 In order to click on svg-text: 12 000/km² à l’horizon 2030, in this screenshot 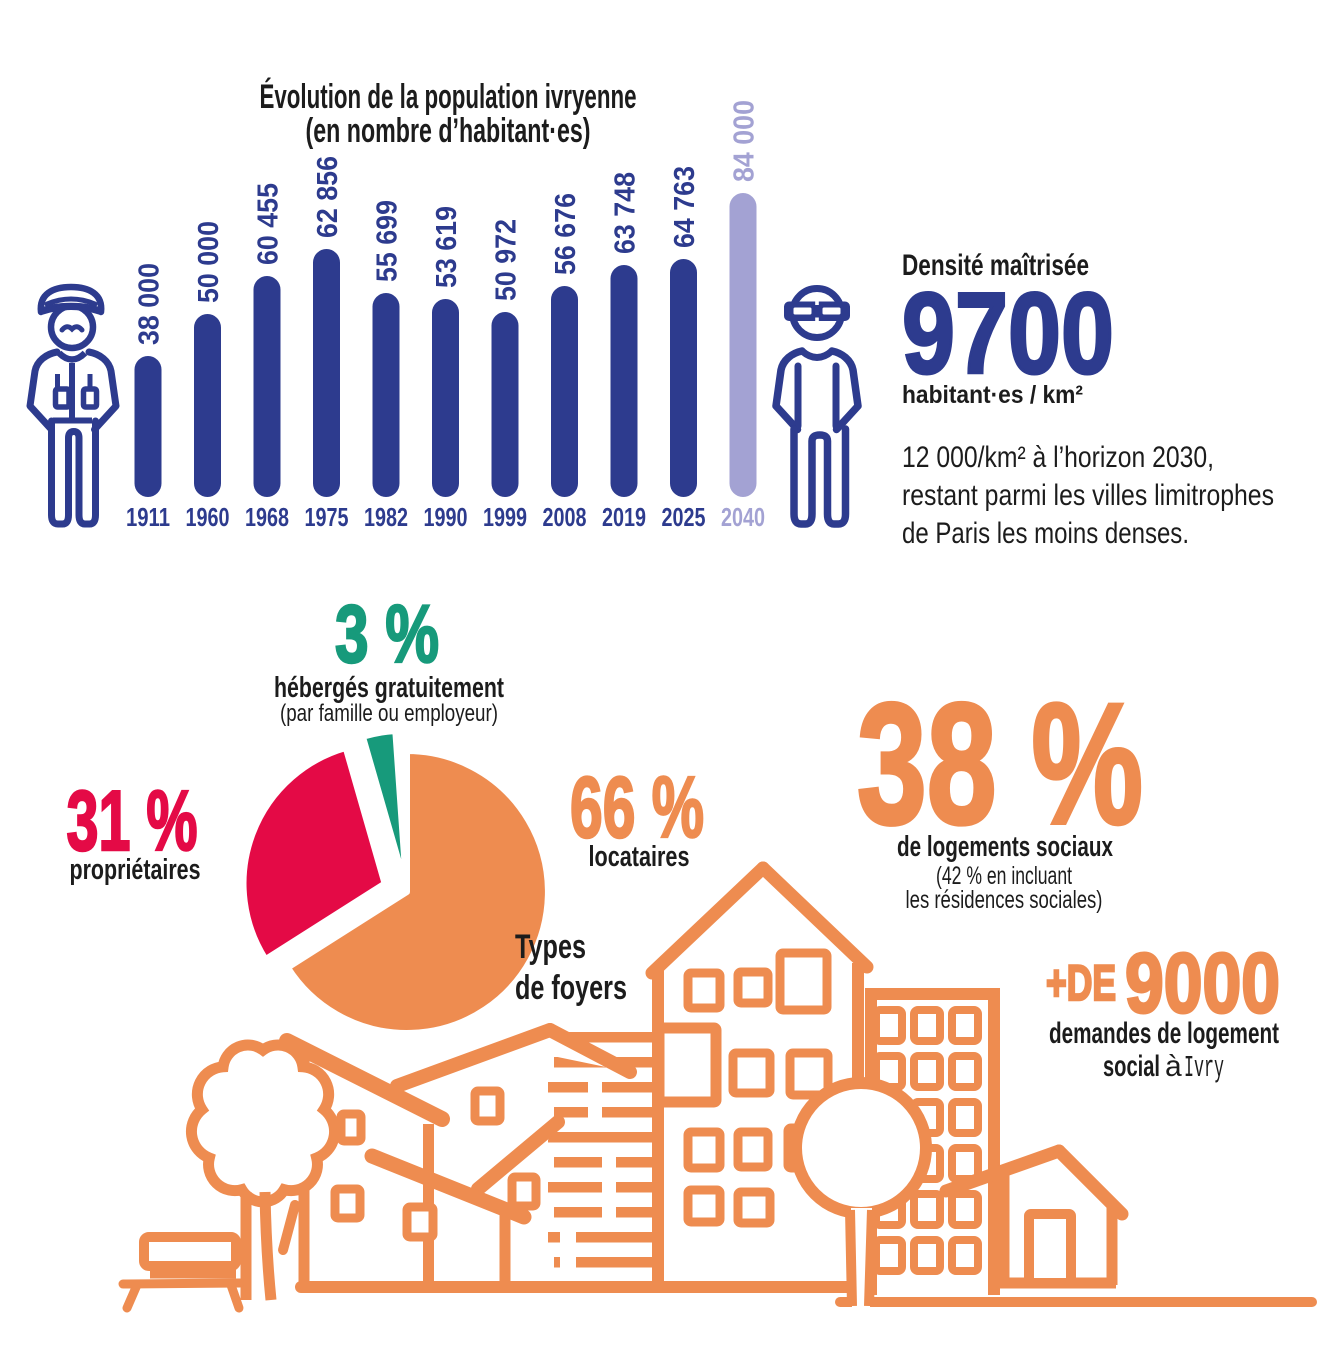, I will do `click(1058, 457)`.